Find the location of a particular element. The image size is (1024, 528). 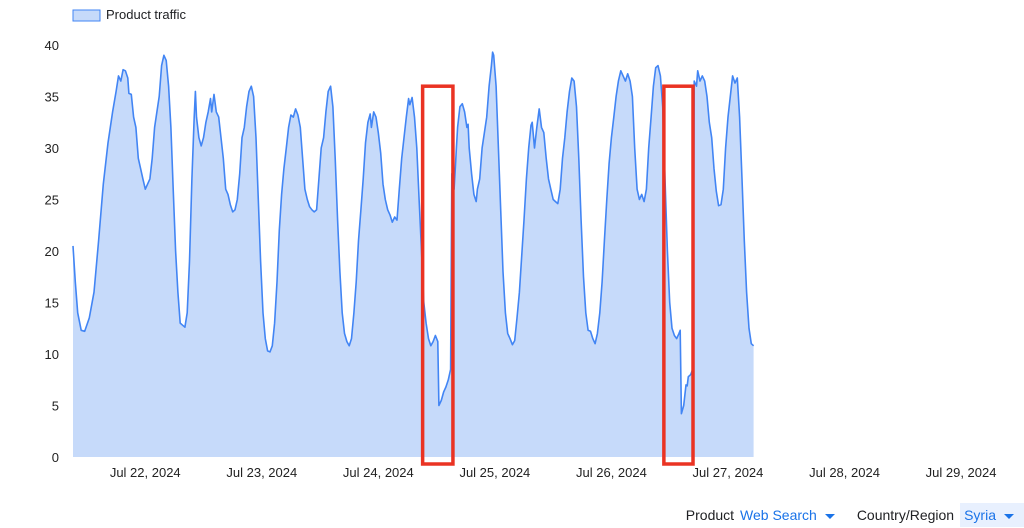

y-axis-ticks: 0 5 10 15 20 25 30 35 40 is located at coordinates (52, 251).